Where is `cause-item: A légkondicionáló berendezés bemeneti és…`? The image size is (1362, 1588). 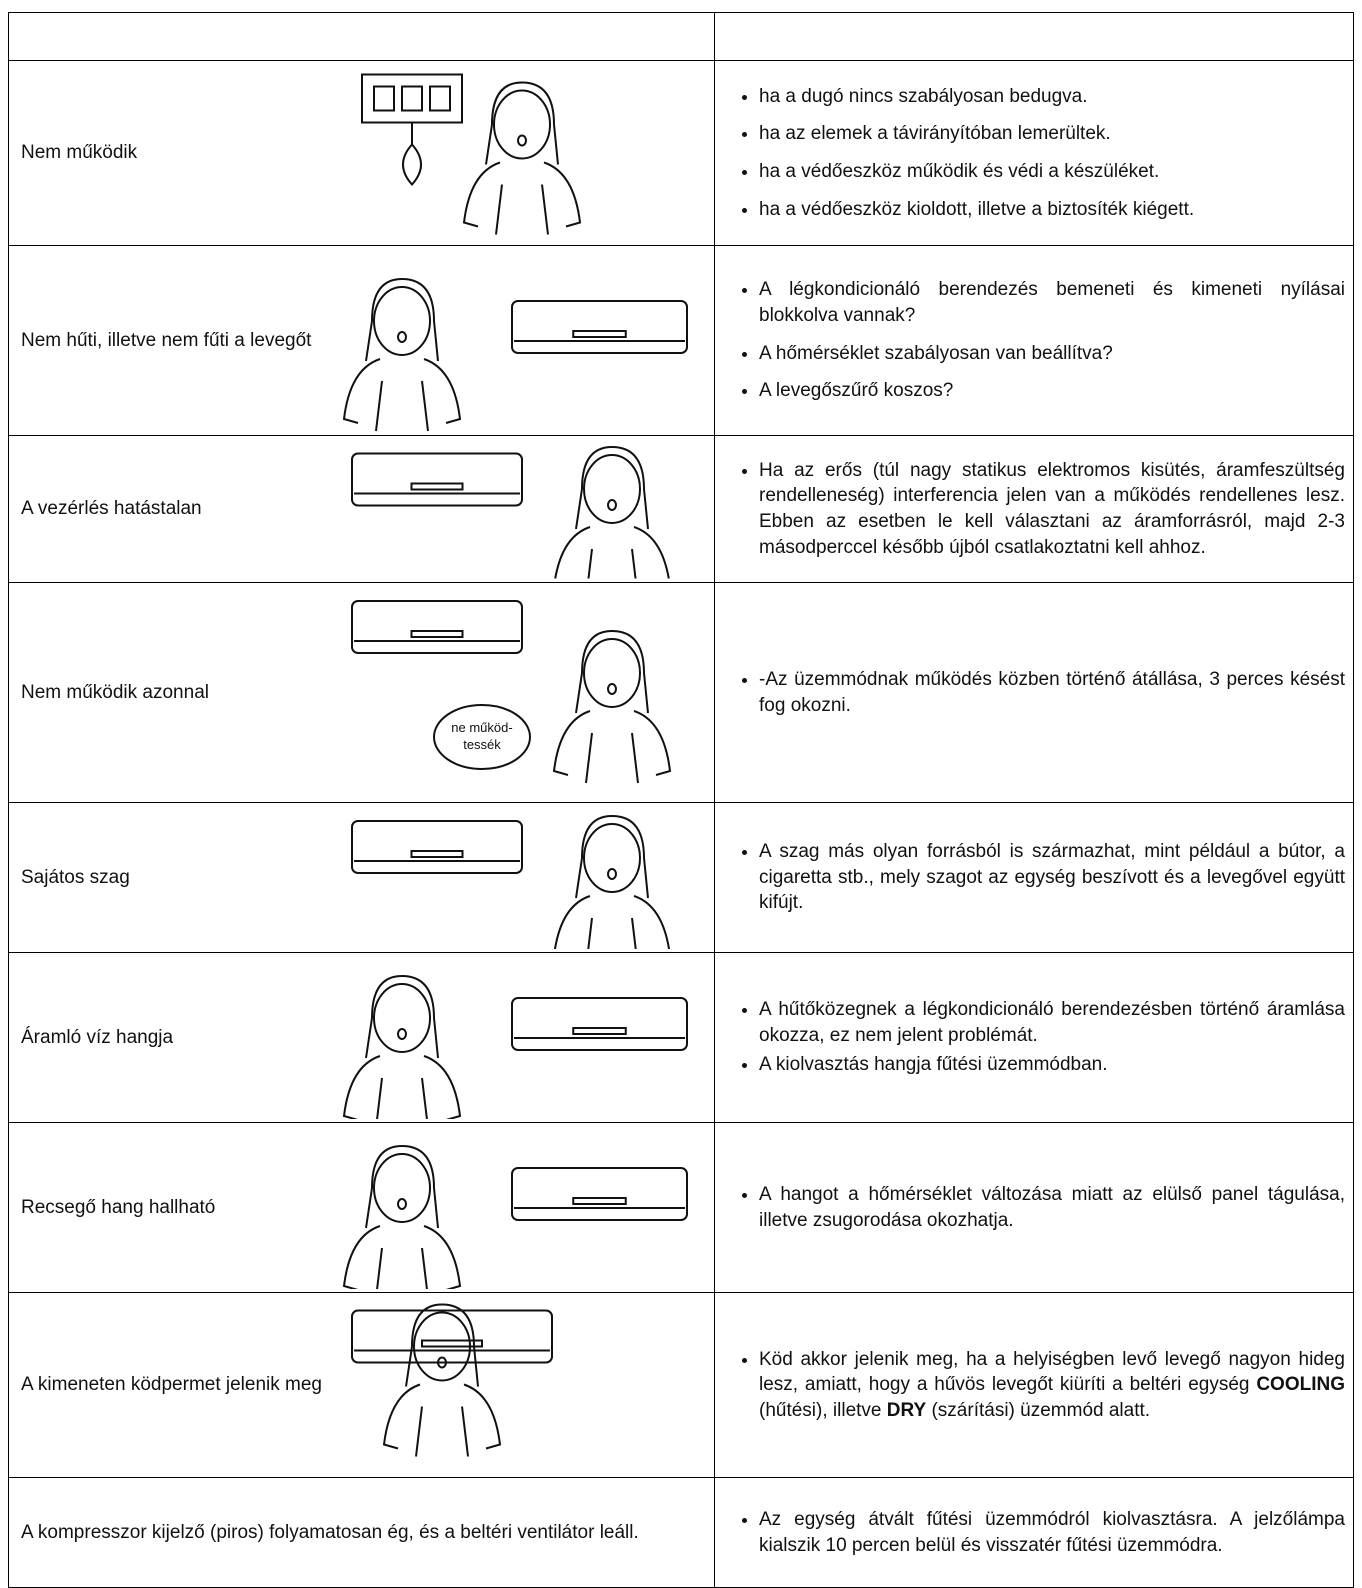 cause-item: A légkondicionáló berendezés bemeneti és… is located at coordinates (1052, 302).